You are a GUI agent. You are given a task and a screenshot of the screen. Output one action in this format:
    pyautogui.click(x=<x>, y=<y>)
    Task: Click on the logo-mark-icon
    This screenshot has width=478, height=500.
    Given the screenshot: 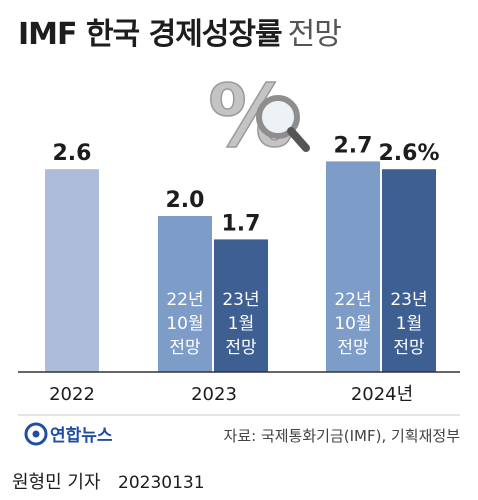 What is the action you would take?
    pyautogui.click(x=36, y=434)
    